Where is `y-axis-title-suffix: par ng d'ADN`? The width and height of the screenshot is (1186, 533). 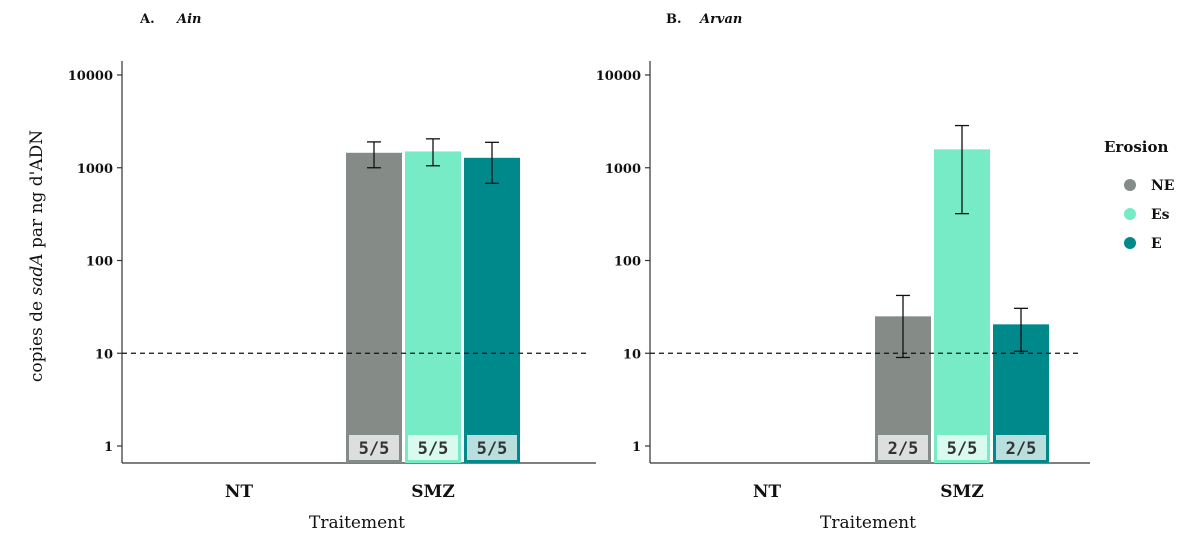 y-axis-title-suffix: par ng d'ADN is located at coordinates (37, 192).